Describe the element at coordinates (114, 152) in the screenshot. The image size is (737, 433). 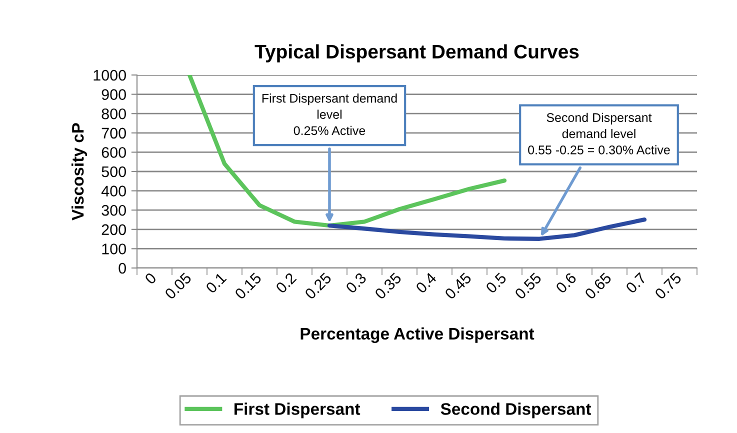
I see `y-tick-label: 600` at that location.